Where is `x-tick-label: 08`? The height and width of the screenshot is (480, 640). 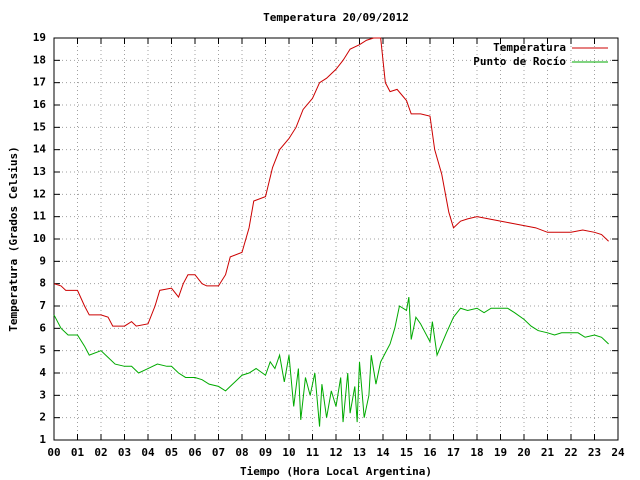 x-tick-label: 08 is located at coordinates (241, 452).